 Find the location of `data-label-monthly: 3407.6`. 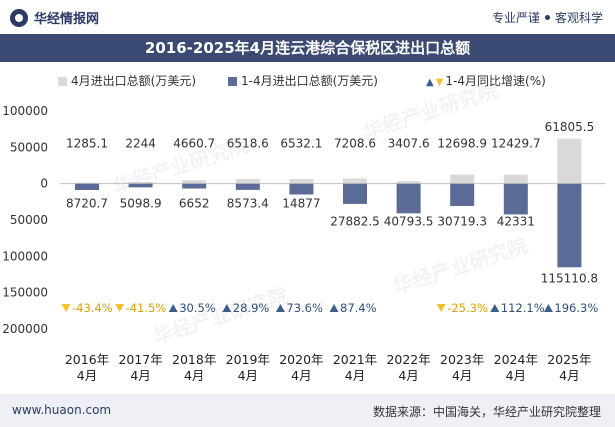

data-label-monthly: 3407.6 is located at coordinates (409, 144).